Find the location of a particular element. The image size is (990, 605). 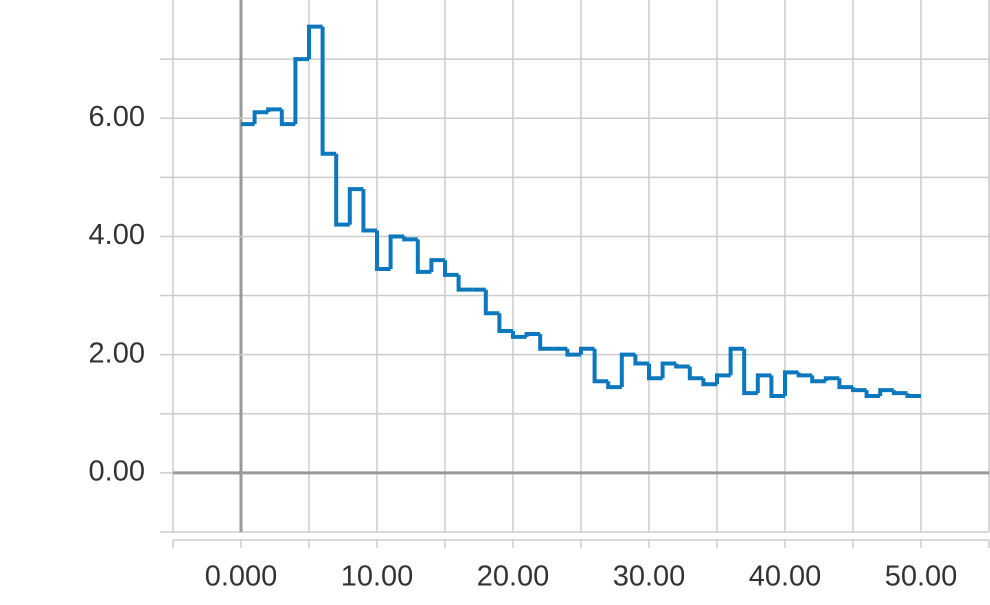

x-tick-label: 50.00 is located at coordinates (921, 577).